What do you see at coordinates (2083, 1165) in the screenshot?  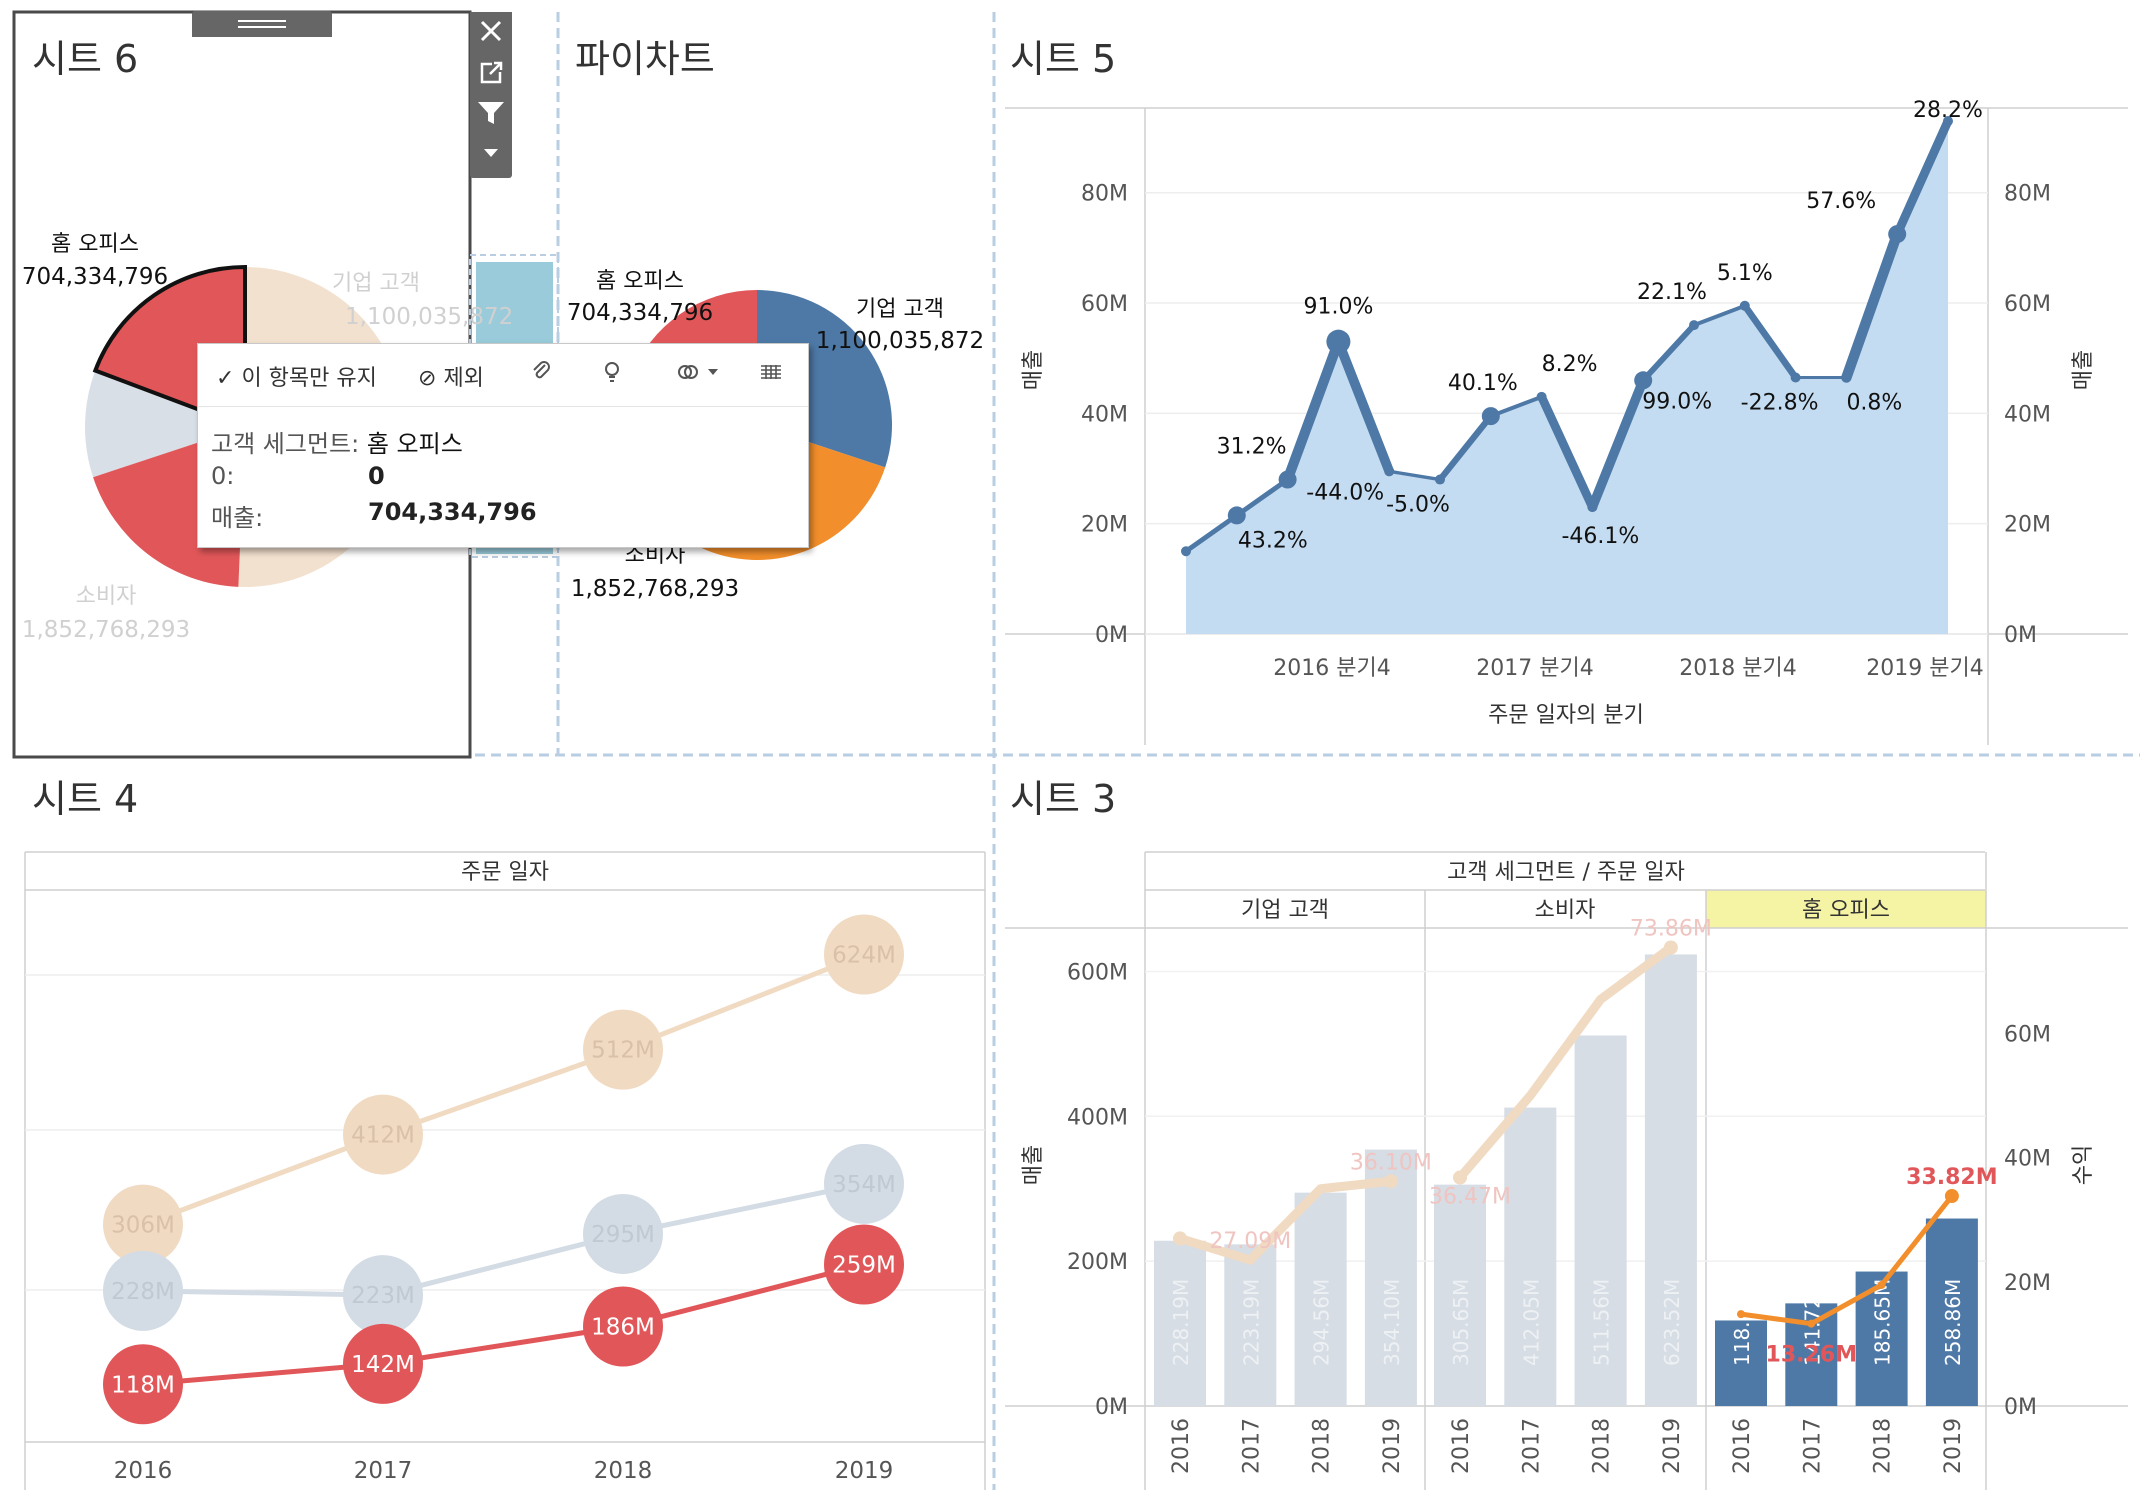 I see `sheet-3-y2label: 수익` at bounding box center [2083, 1165].